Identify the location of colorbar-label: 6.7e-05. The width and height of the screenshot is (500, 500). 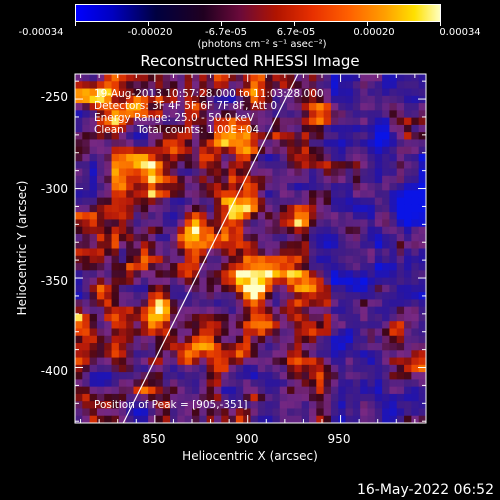
(296, 32).